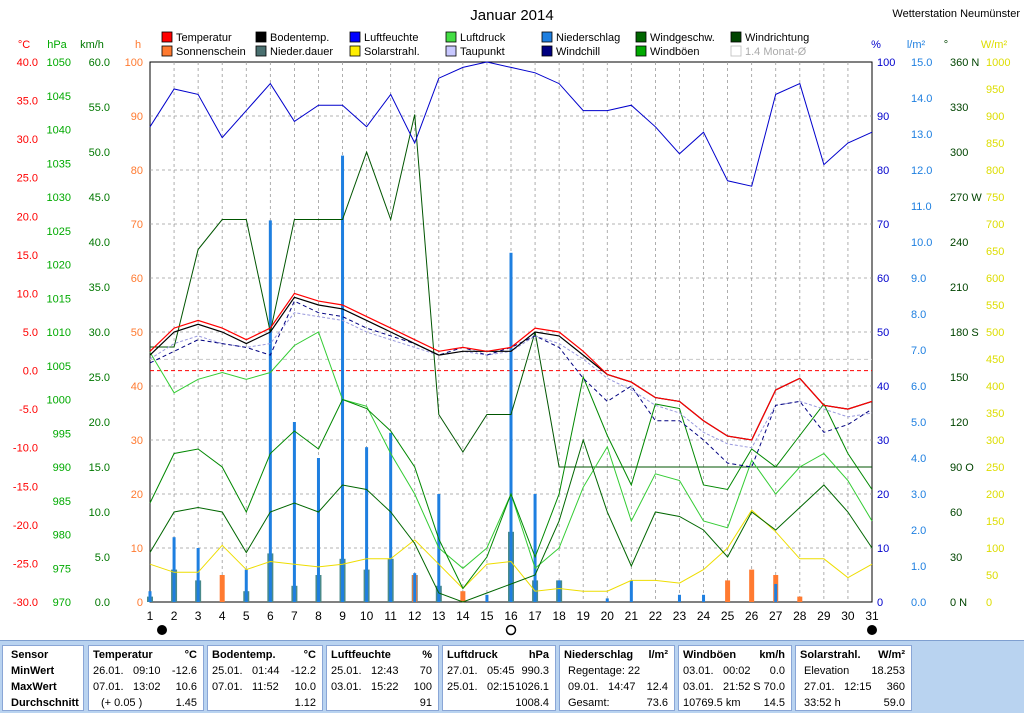 The width and height of the screenshot is (1024, 713). I want to click on day-label: 24, so click(704, 616).